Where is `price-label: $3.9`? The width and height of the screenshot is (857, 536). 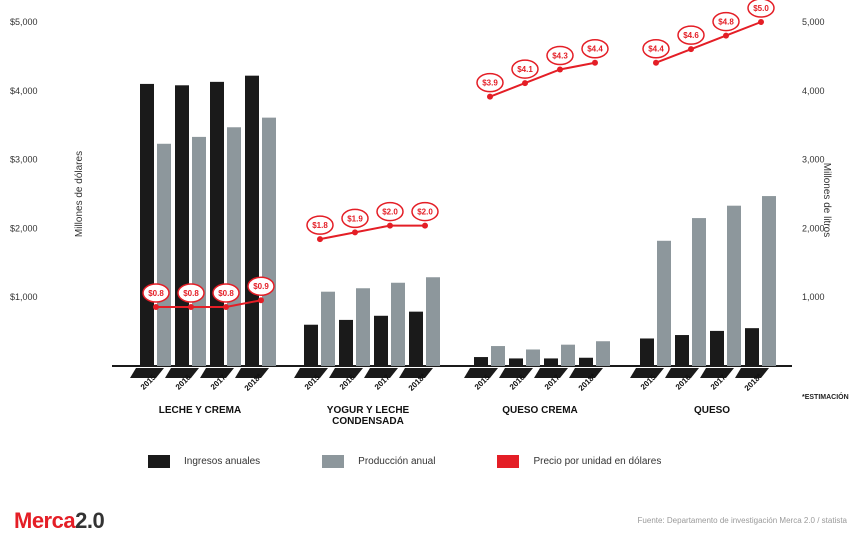
price-label: $3.9 is located at coordinates (490, 83).